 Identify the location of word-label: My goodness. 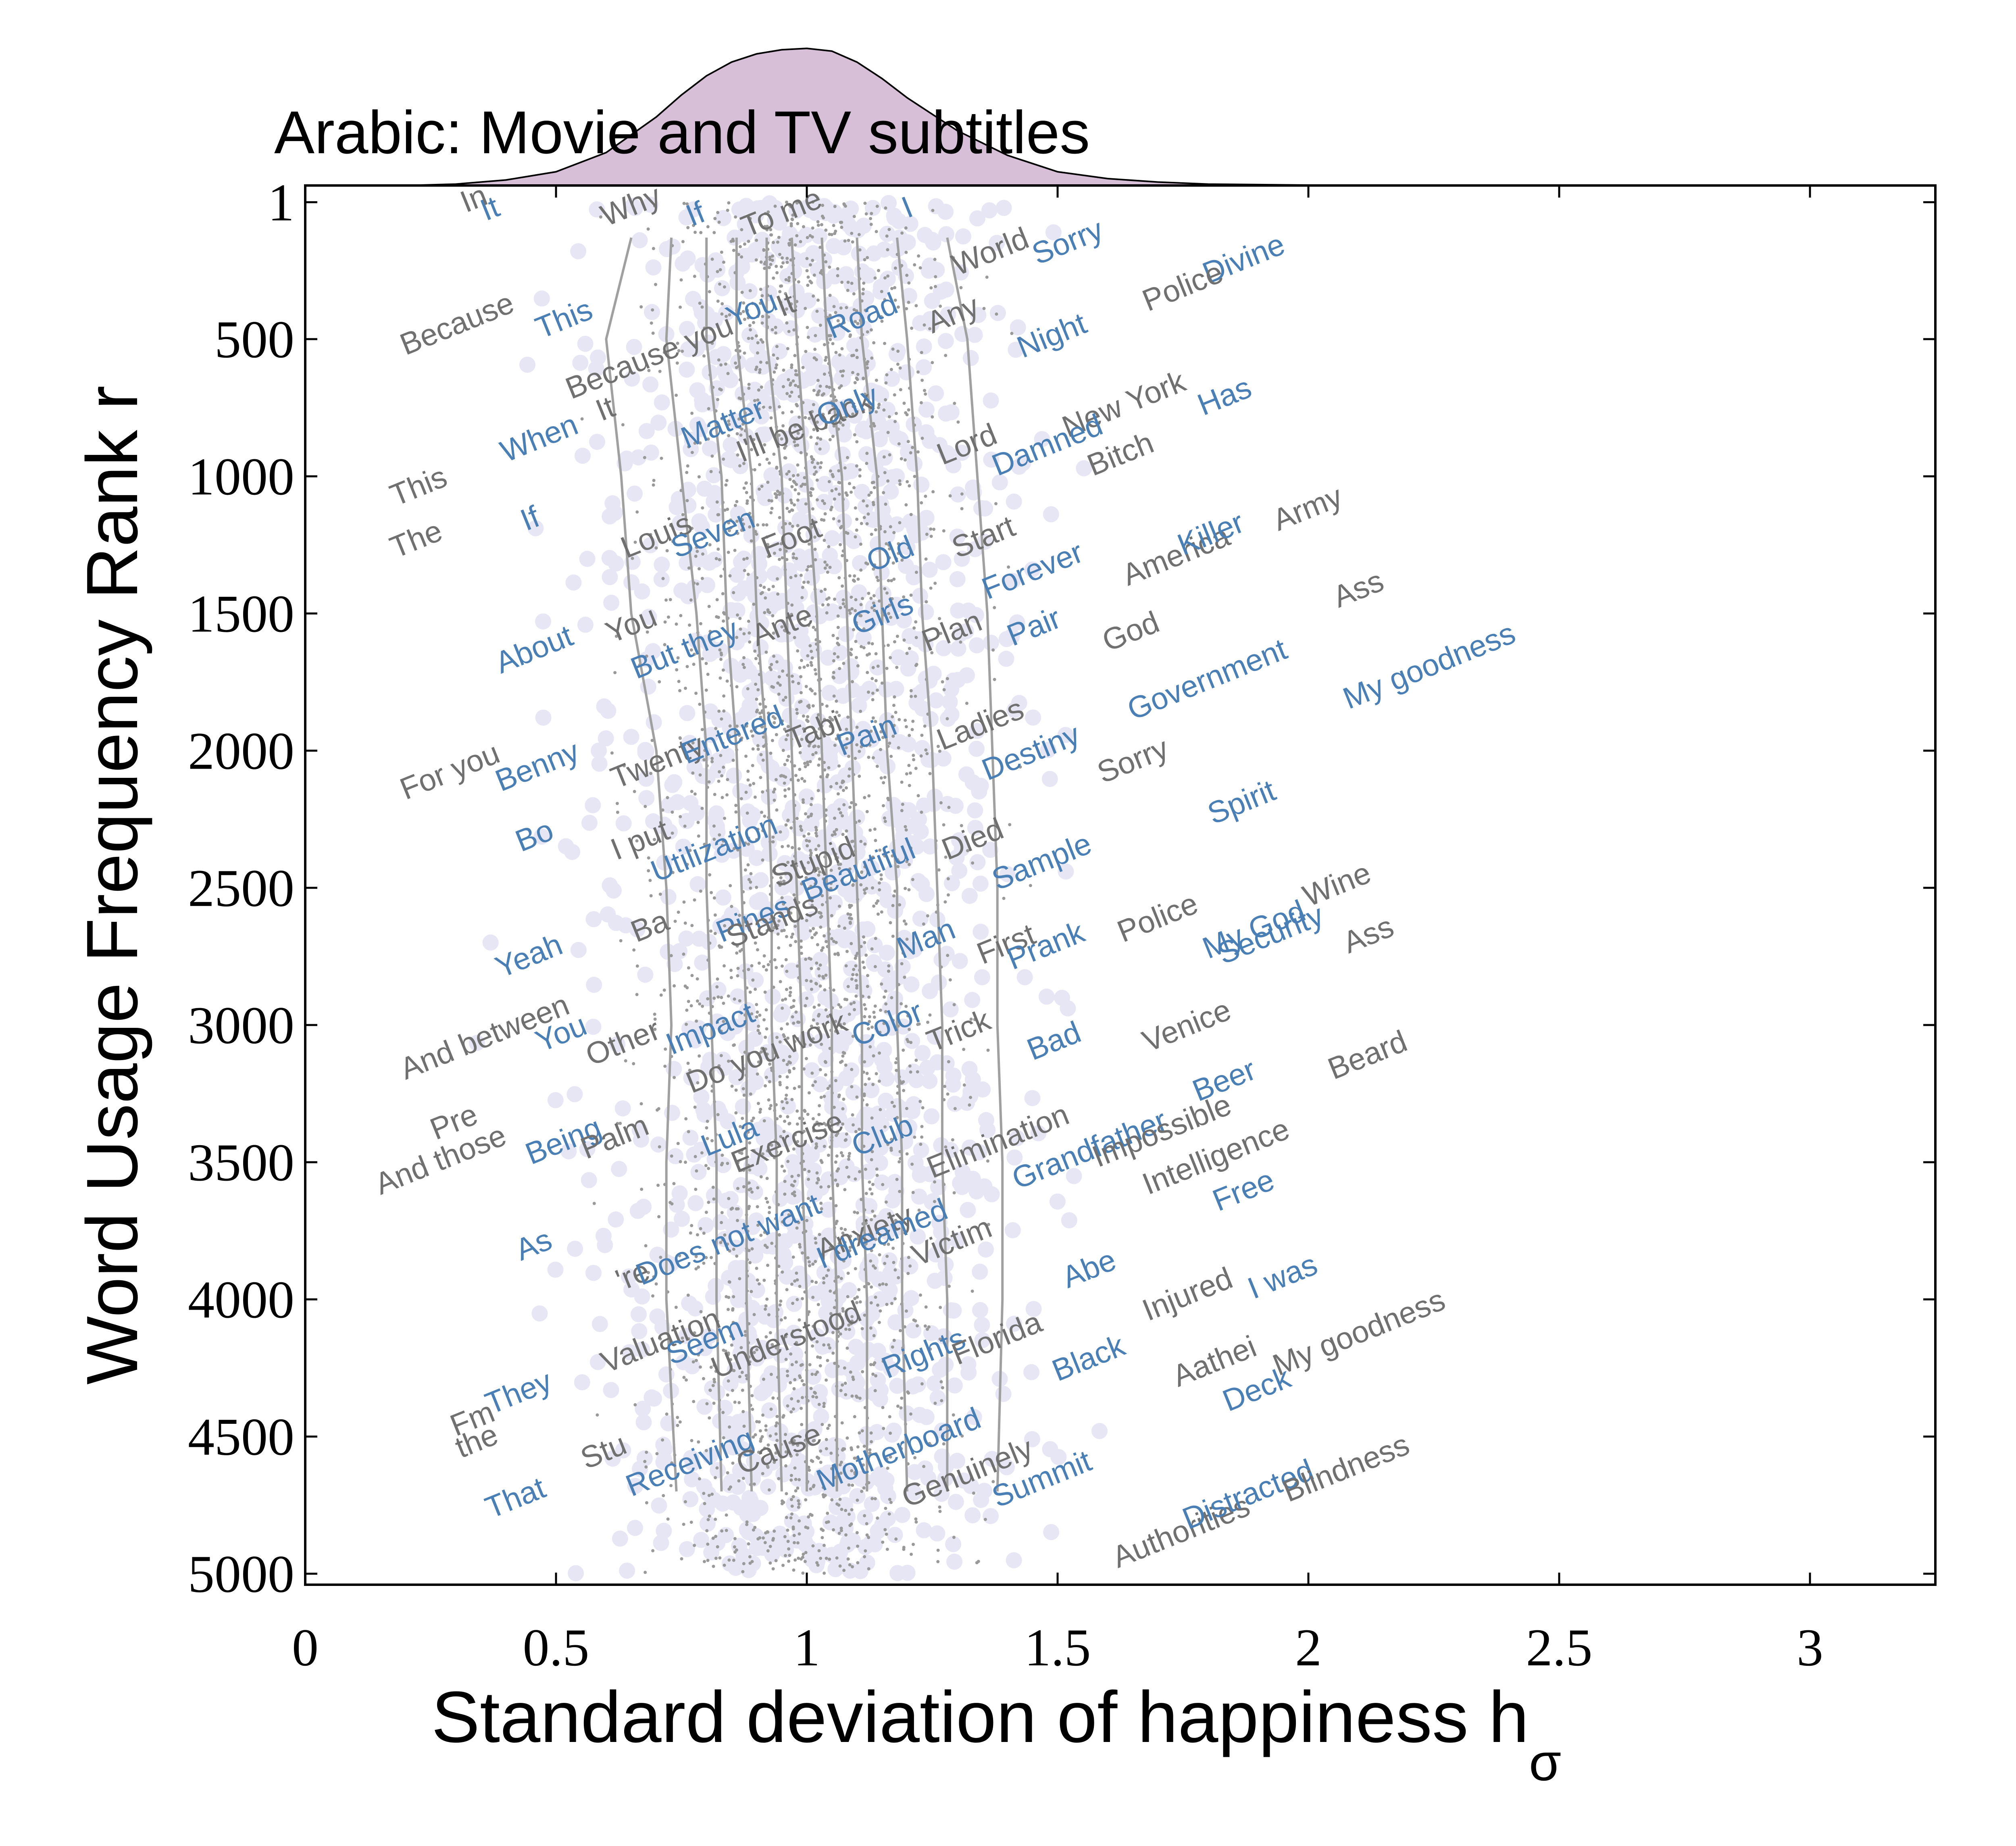
(1359, 1333).